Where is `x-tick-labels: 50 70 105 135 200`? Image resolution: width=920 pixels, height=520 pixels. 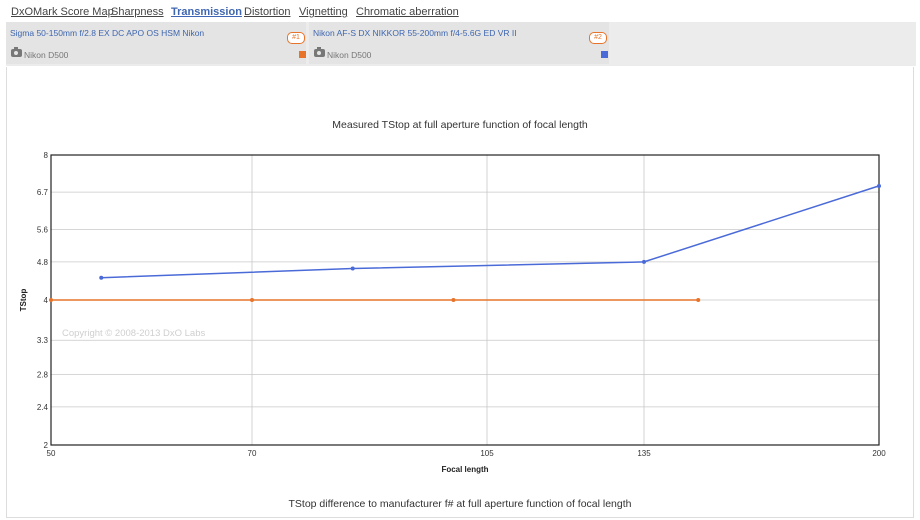 x-tick-labels: 50 70 105 135 200 is located at coordinates (467, 453).